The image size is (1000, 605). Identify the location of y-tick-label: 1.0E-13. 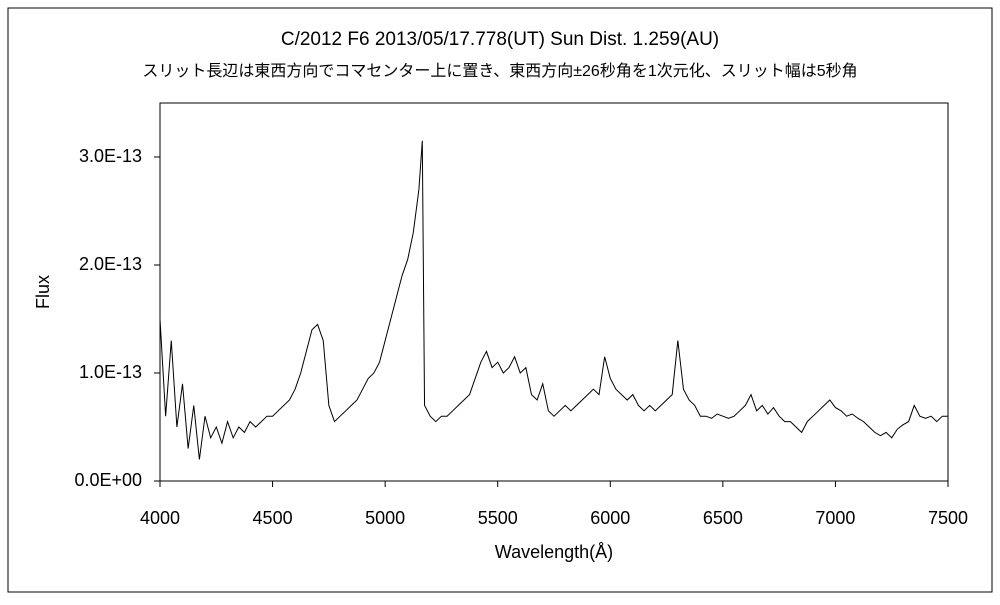
(110, 372).